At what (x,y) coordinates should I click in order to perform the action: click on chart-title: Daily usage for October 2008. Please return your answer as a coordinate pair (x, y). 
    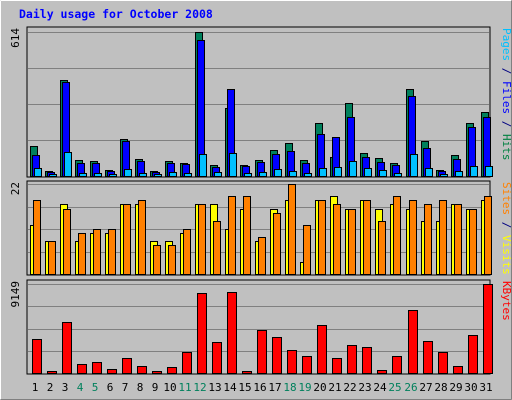
    Looking at the image, I should click on (116, 14).